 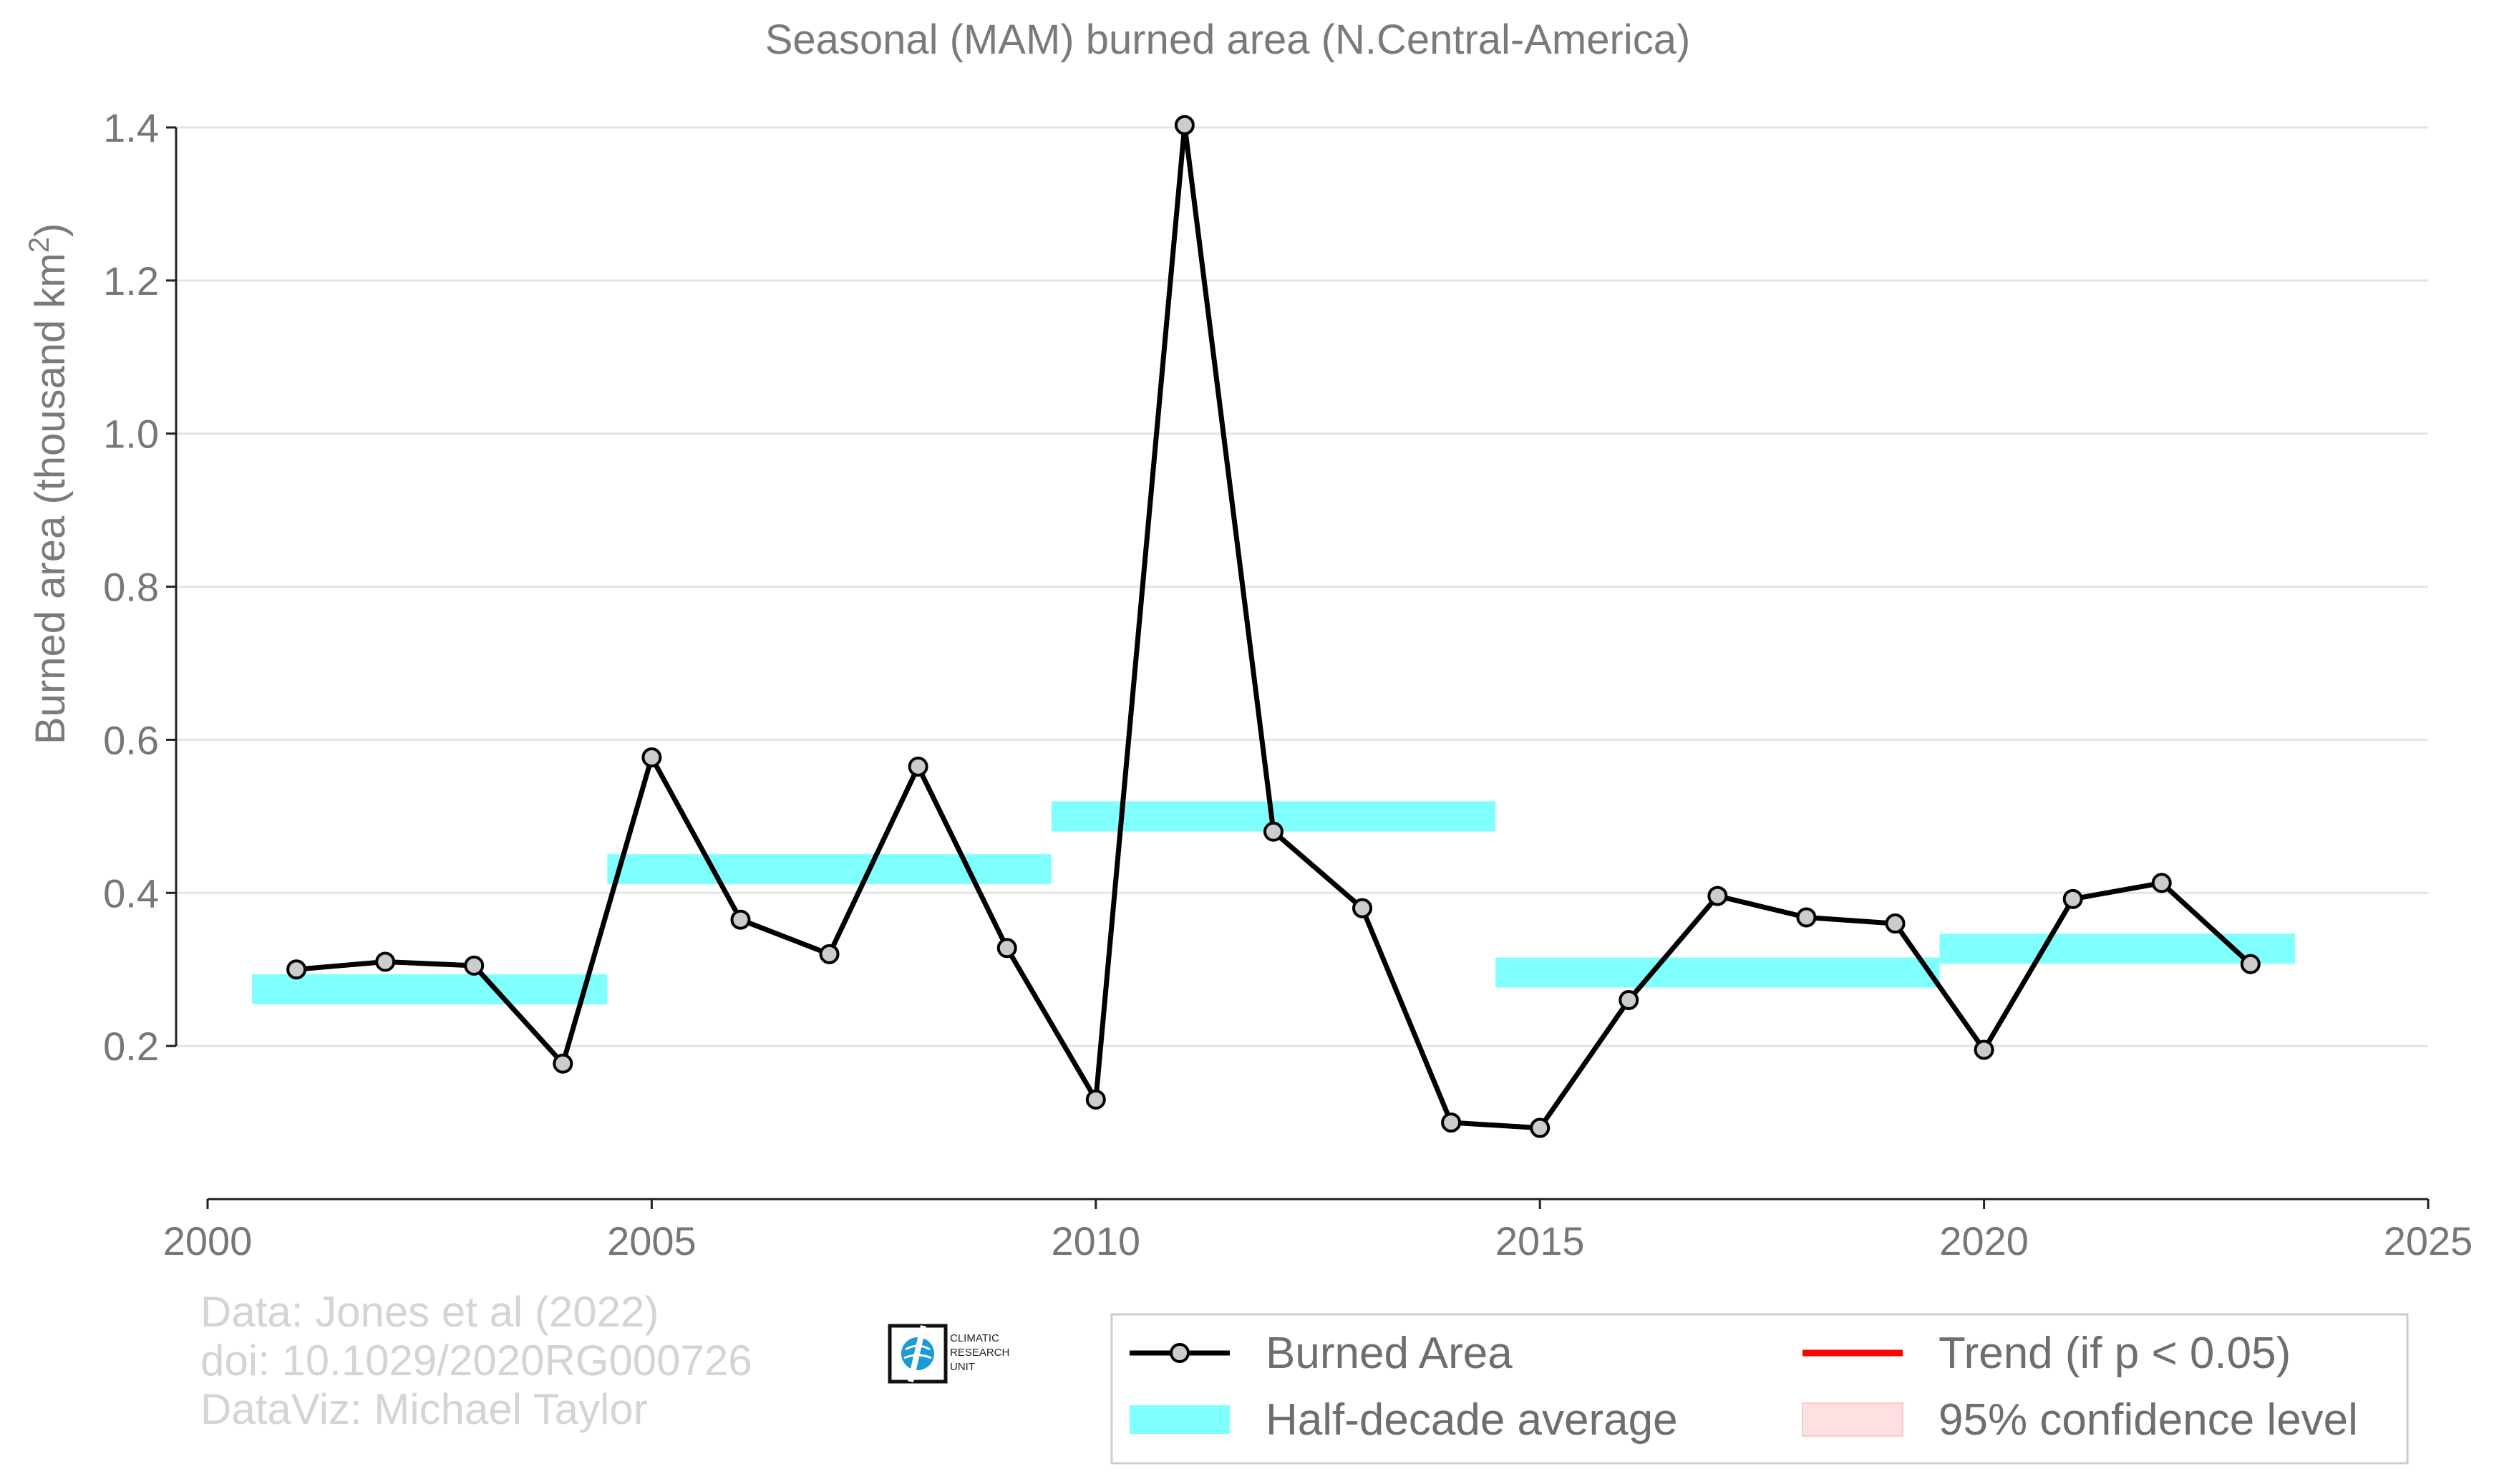 What do you see at coordinates (1096, 1241) in the screenshot?
I see `x-tick-label: 2010` at bounding box center [1096, 1241].